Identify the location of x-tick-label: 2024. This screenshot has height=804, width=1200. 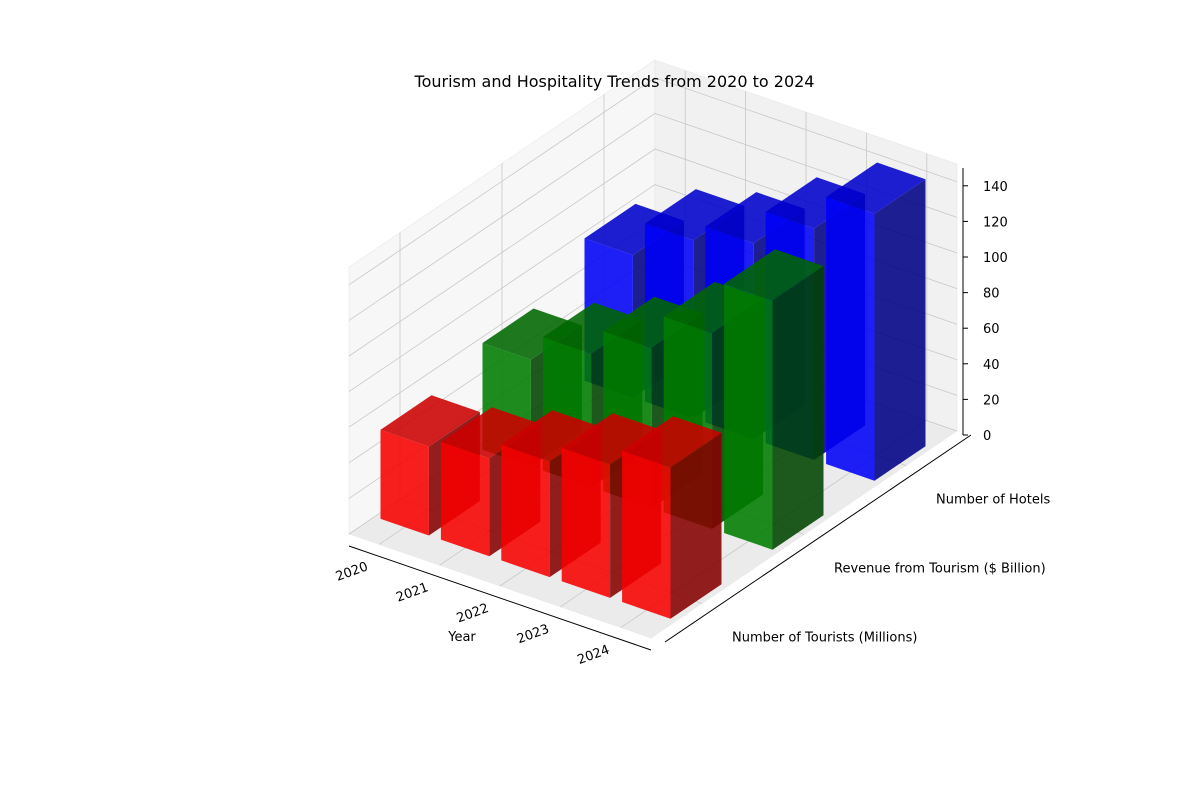
(593, 655).